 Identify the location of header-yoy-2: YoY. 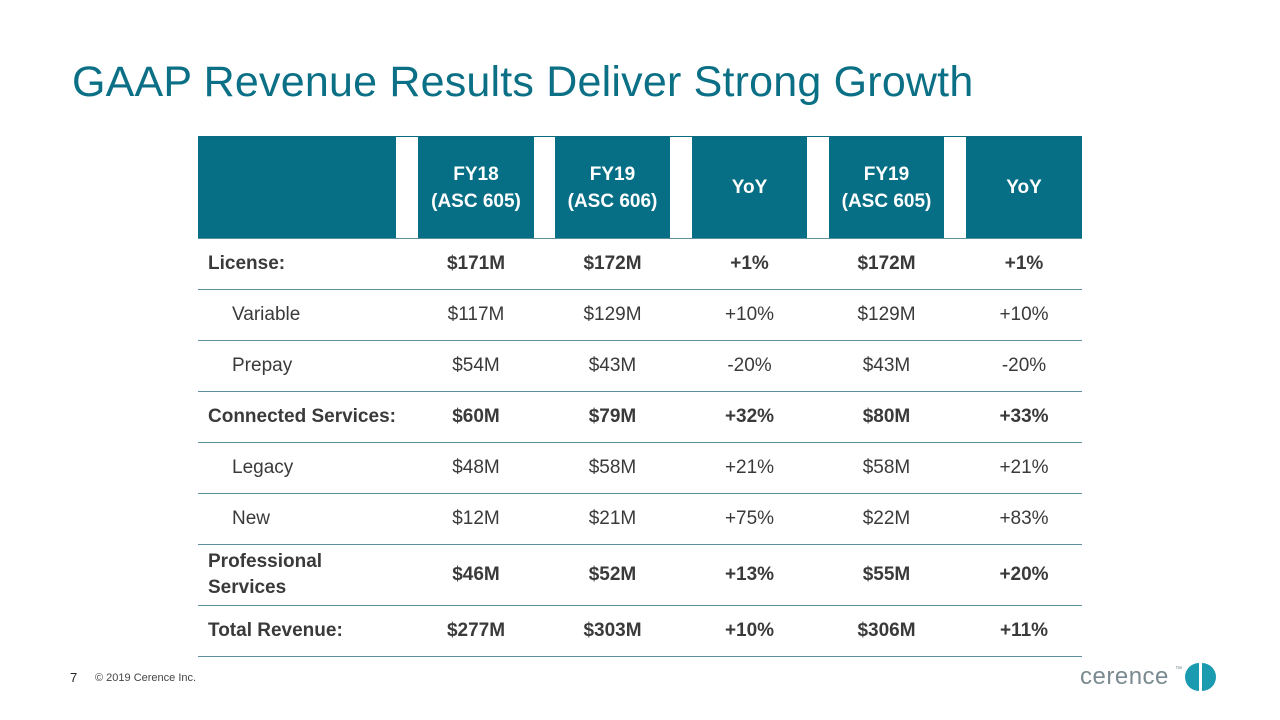
(1024, 187).